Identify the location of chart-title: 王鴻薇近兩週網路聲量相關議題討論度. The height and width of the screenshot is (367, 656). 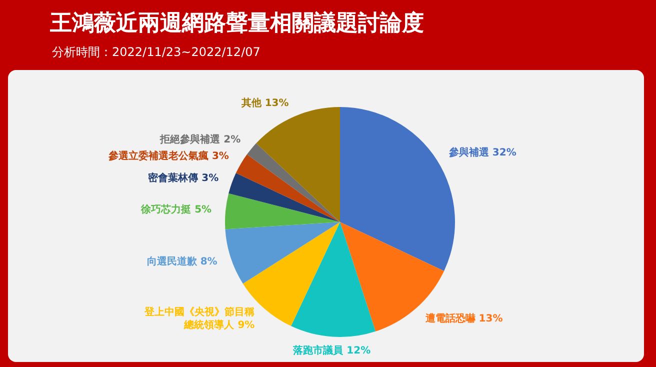
(237, 24).